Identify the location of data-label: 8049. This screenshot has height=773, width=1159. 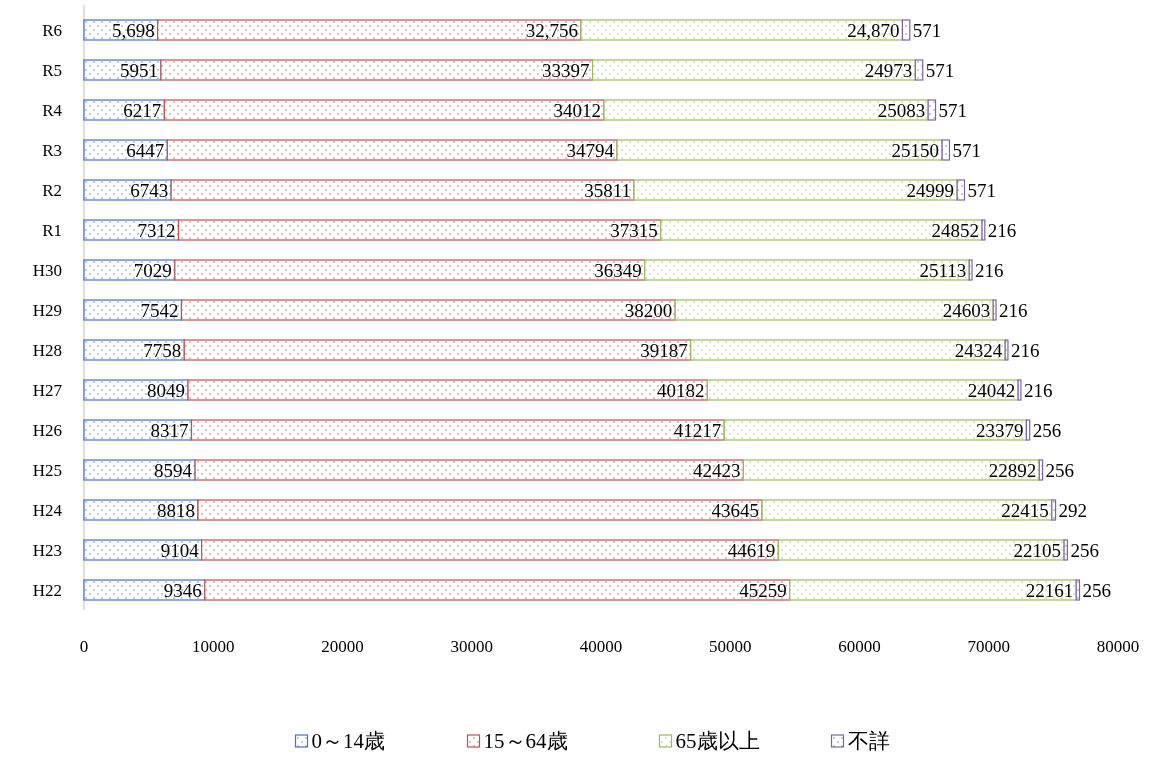
(166, 390).